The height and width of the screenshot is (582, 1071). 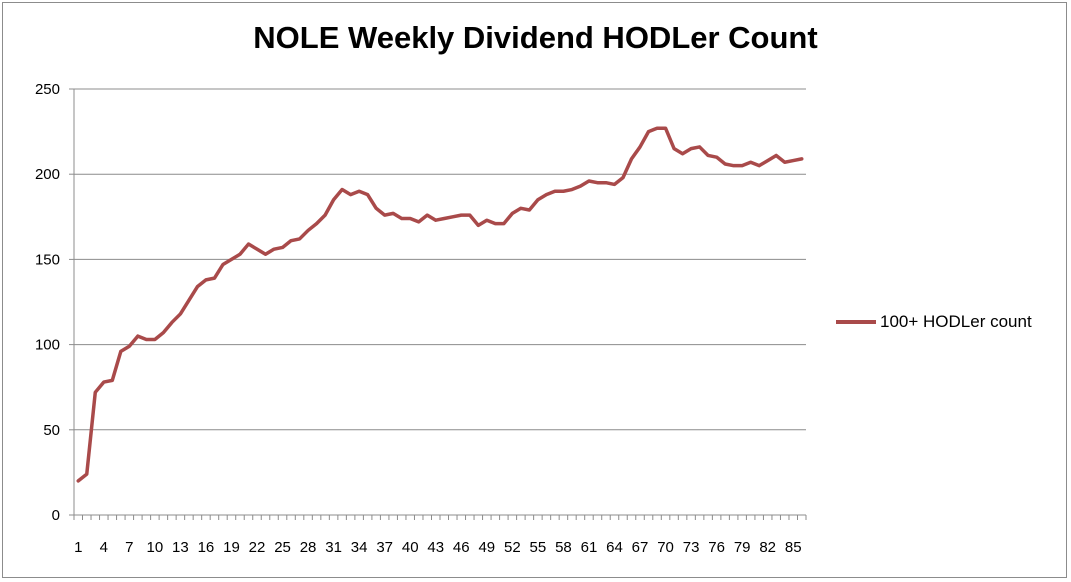 What do you see at coordinates (333, 547) in the screenshot?
I see `x-tick-label: 31` at bounding box center [333, 547].